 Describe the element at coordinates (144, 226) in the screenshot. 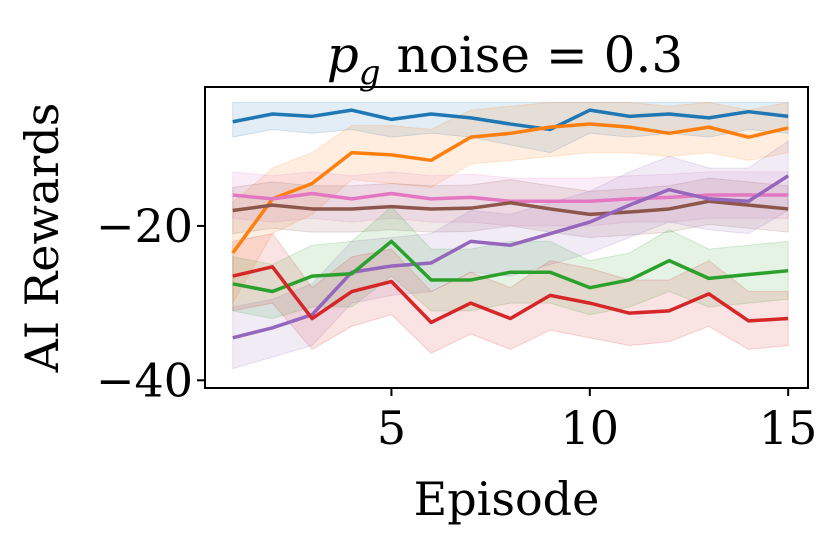

I see `y-tick-label: −20` at that location.